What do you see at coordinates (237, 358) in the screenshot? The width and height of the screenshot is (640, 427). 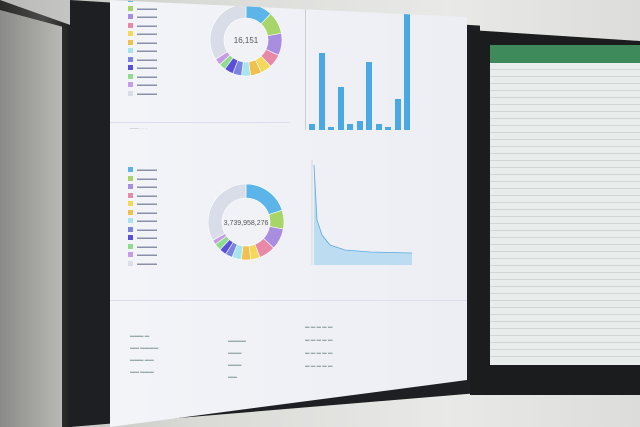 I see `table-middle: ▬▬▬▬ ▬▬▬ ▬▬▬ ▬▬` at bounding box center [237, 358].